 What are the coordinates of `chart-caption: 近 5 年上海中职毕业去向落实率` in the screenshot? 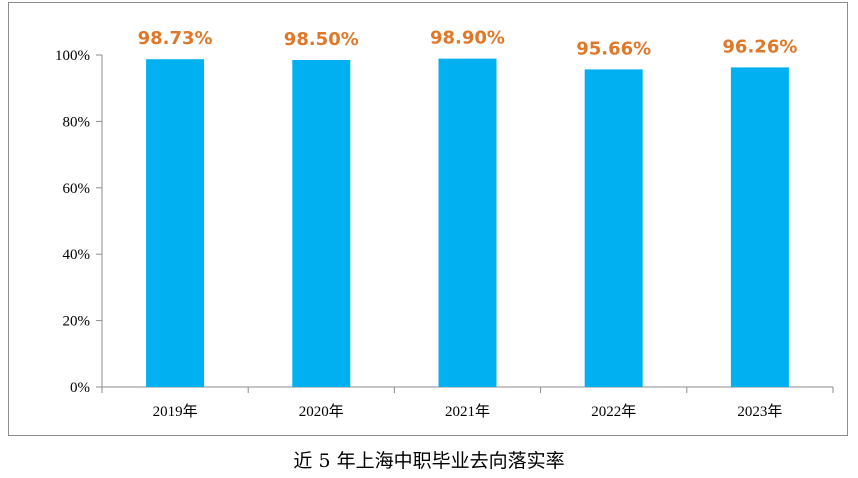 It's located at (429, 461).